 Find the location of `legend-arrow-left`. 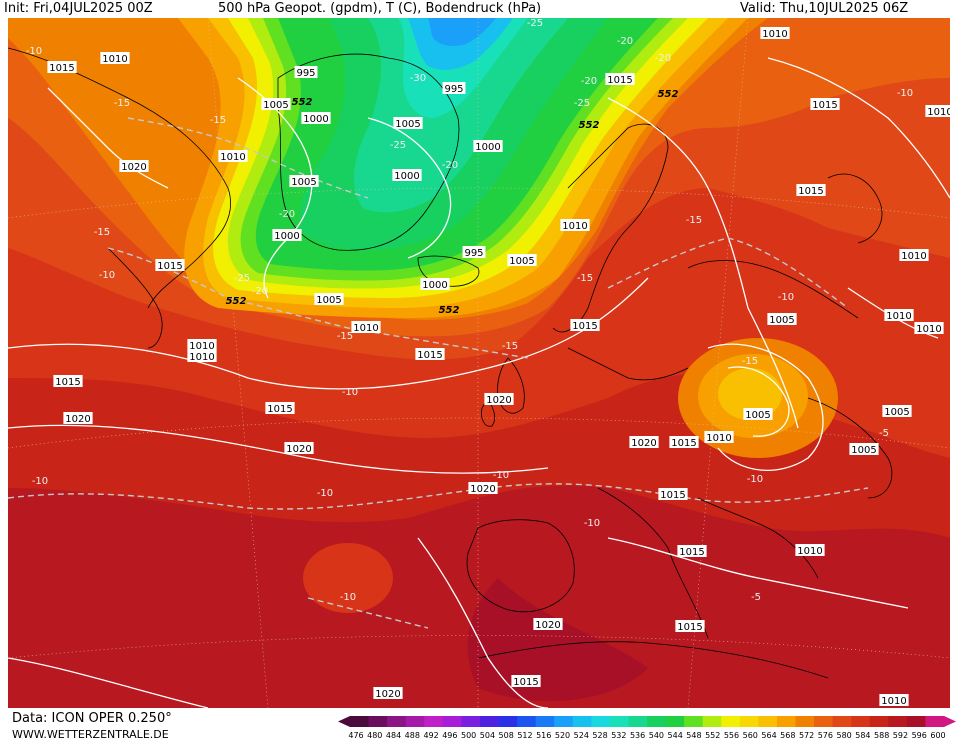

legend-arrow-left is located at coordinates (344, 721).